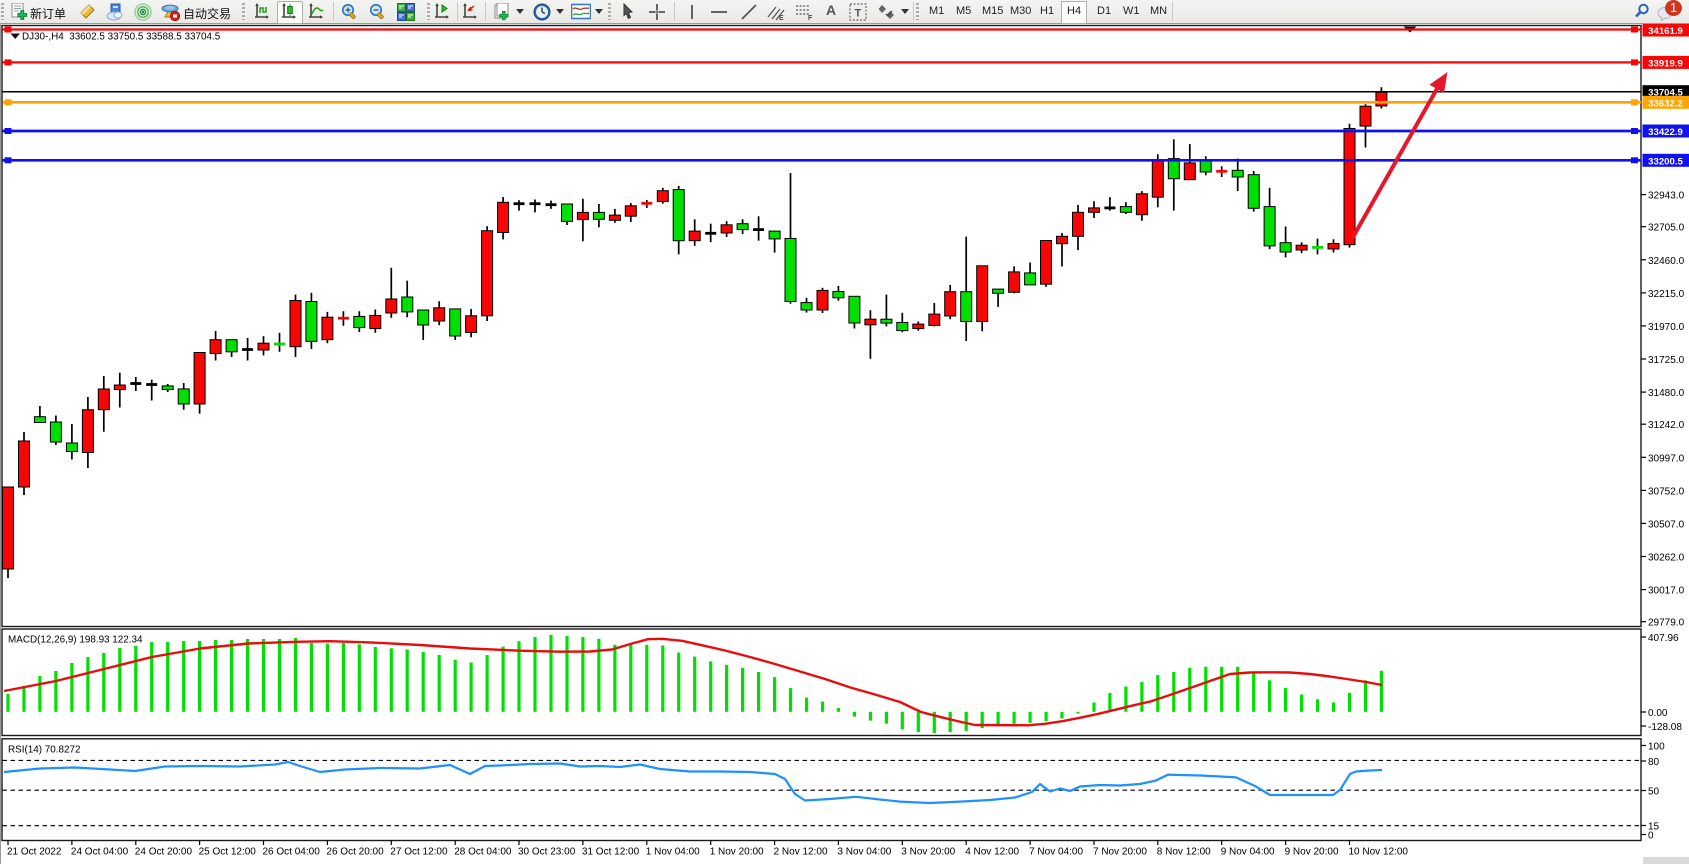  I want to click on svg-text: 15, so click(1654, 827).